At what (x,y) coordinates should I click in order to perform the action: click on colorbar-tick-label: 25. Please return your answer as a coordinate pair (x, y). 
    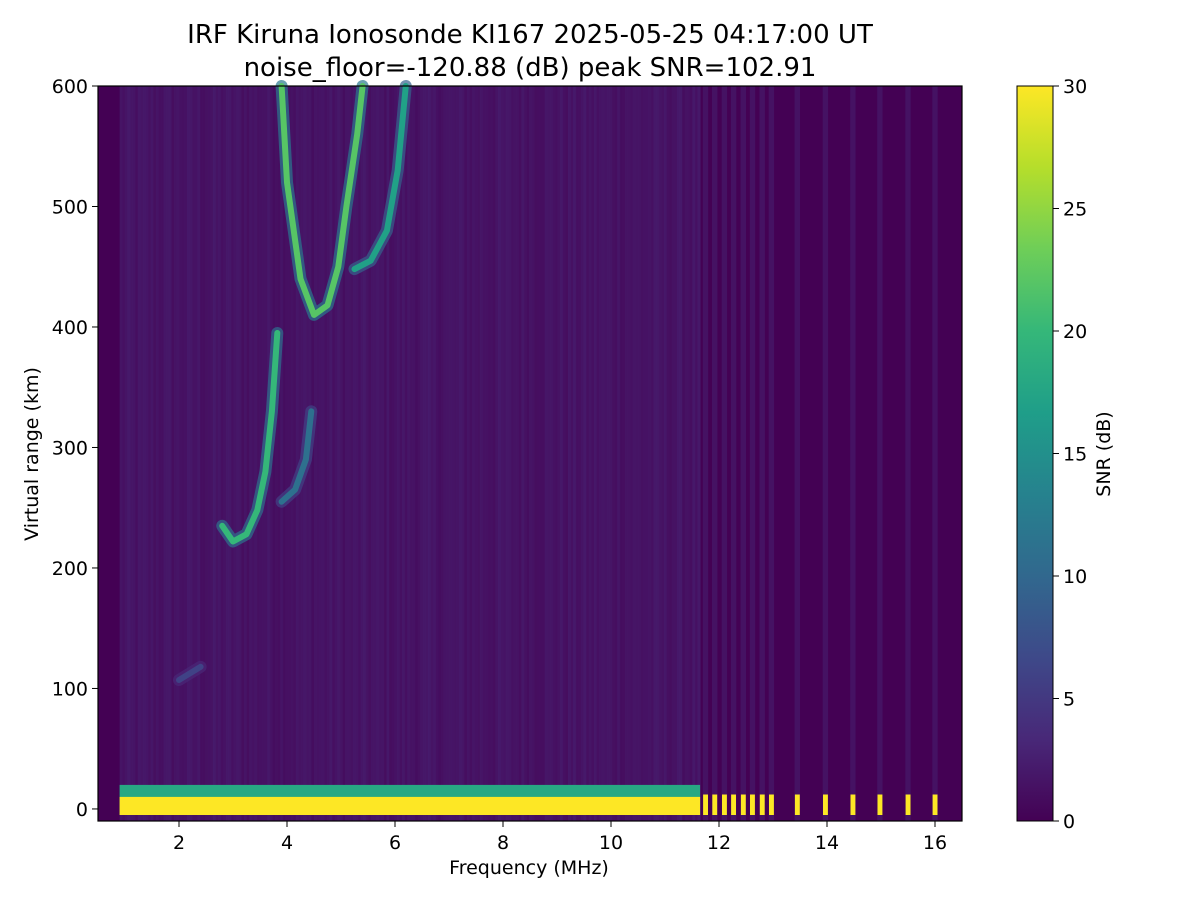
    Looking at the image, I should click on (1075, 210).